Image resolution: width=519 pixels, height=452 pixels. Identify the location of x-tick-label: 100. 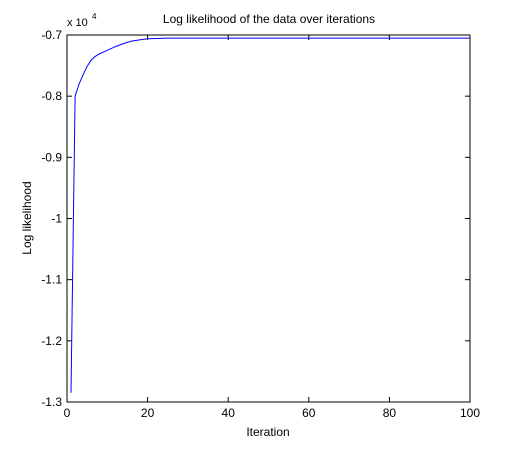
(470, 413).